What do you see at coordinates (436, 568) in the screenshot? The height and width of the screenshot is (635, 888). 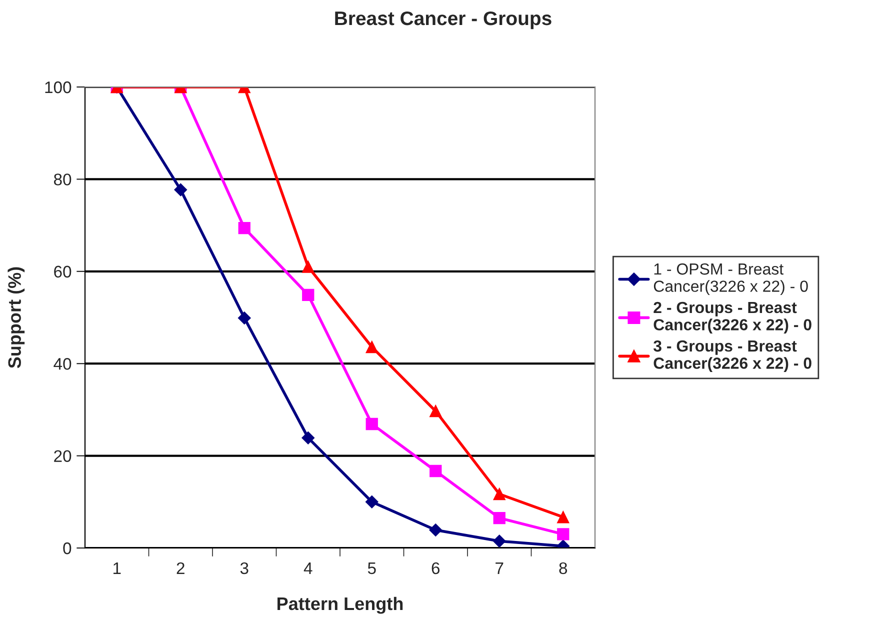 I see `x-tick-label: 6` at bounding box center [436, 568].